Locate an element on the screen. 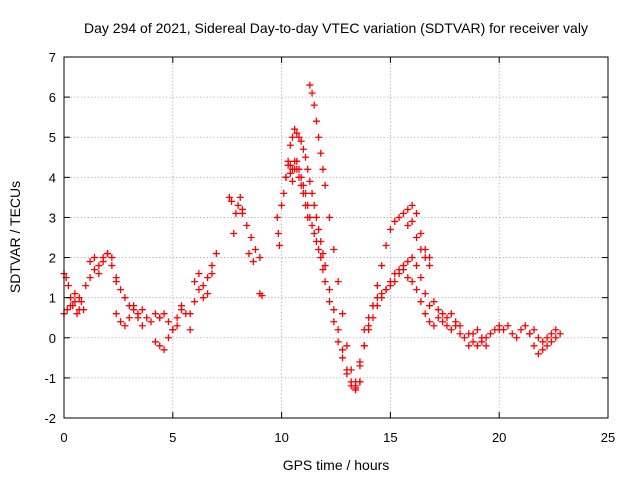 This screenshot has width=640, height=480. y-tick-label: 1 is located at coordinates (52, 298).